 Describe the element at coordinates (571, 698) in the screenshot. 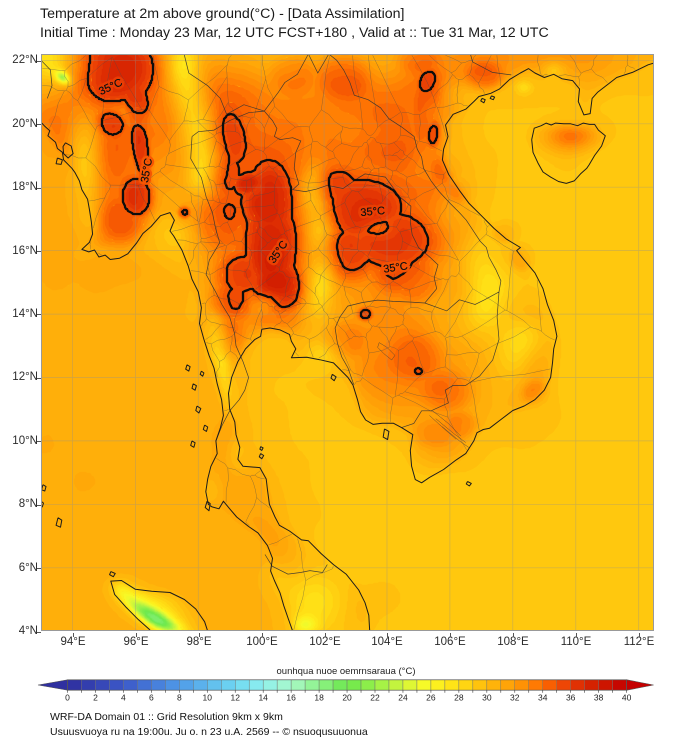

I see `svg-text: 36` at that location.